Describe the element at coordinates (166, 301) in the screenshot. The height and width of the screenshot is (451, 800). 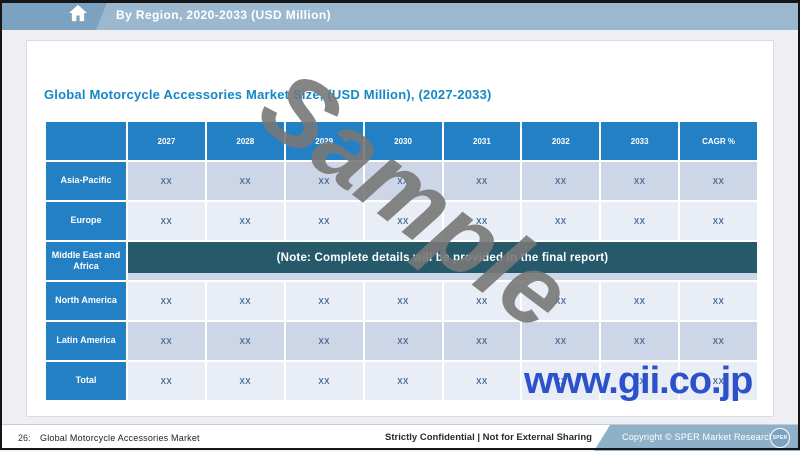
I see `cell-north-america-2027: XX` at that location.